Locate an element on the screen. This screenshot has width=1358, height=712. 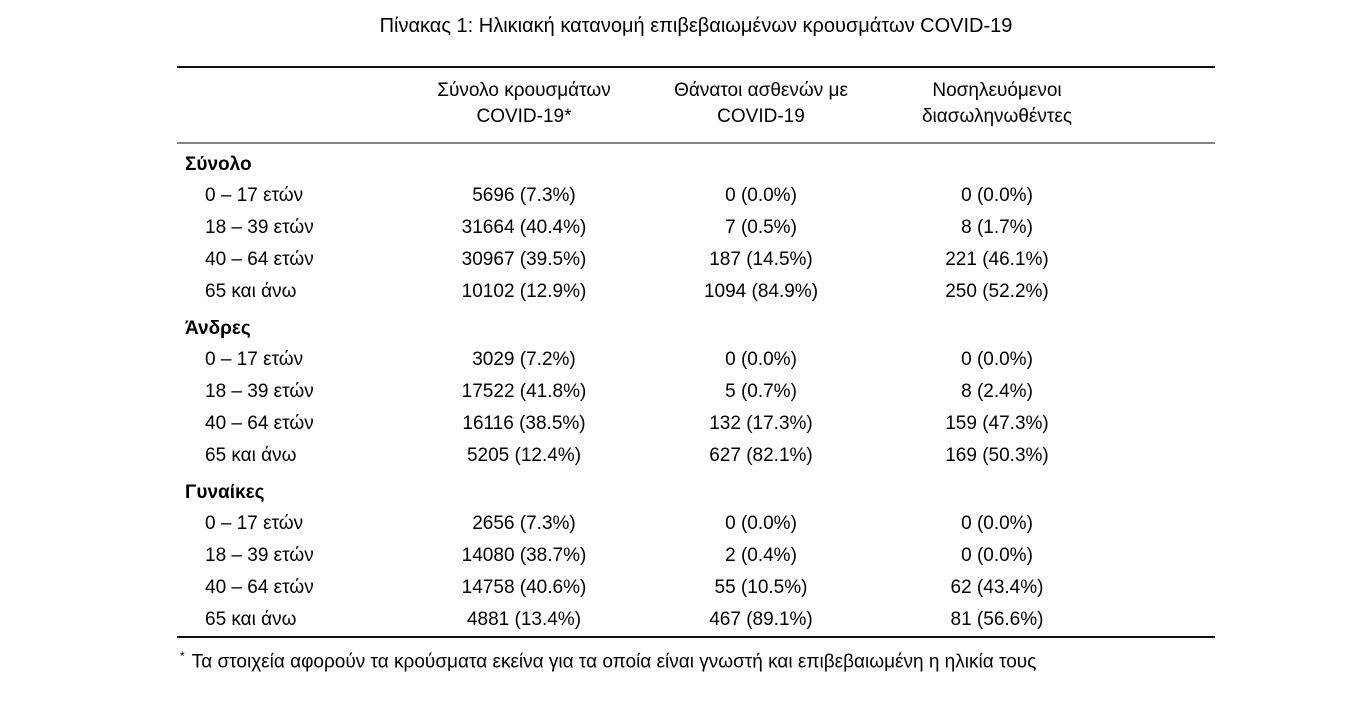
cases-cell: 17522 (41.8%) is located at coordinates (524, 391).